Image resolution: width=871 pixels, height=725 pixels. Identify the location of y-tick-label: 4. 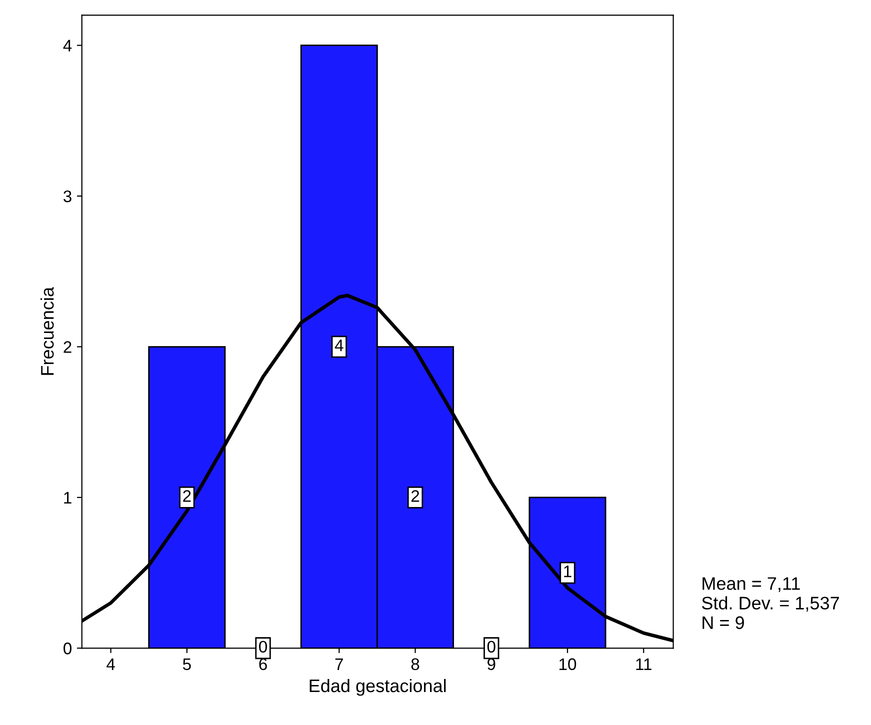
(67, 46).